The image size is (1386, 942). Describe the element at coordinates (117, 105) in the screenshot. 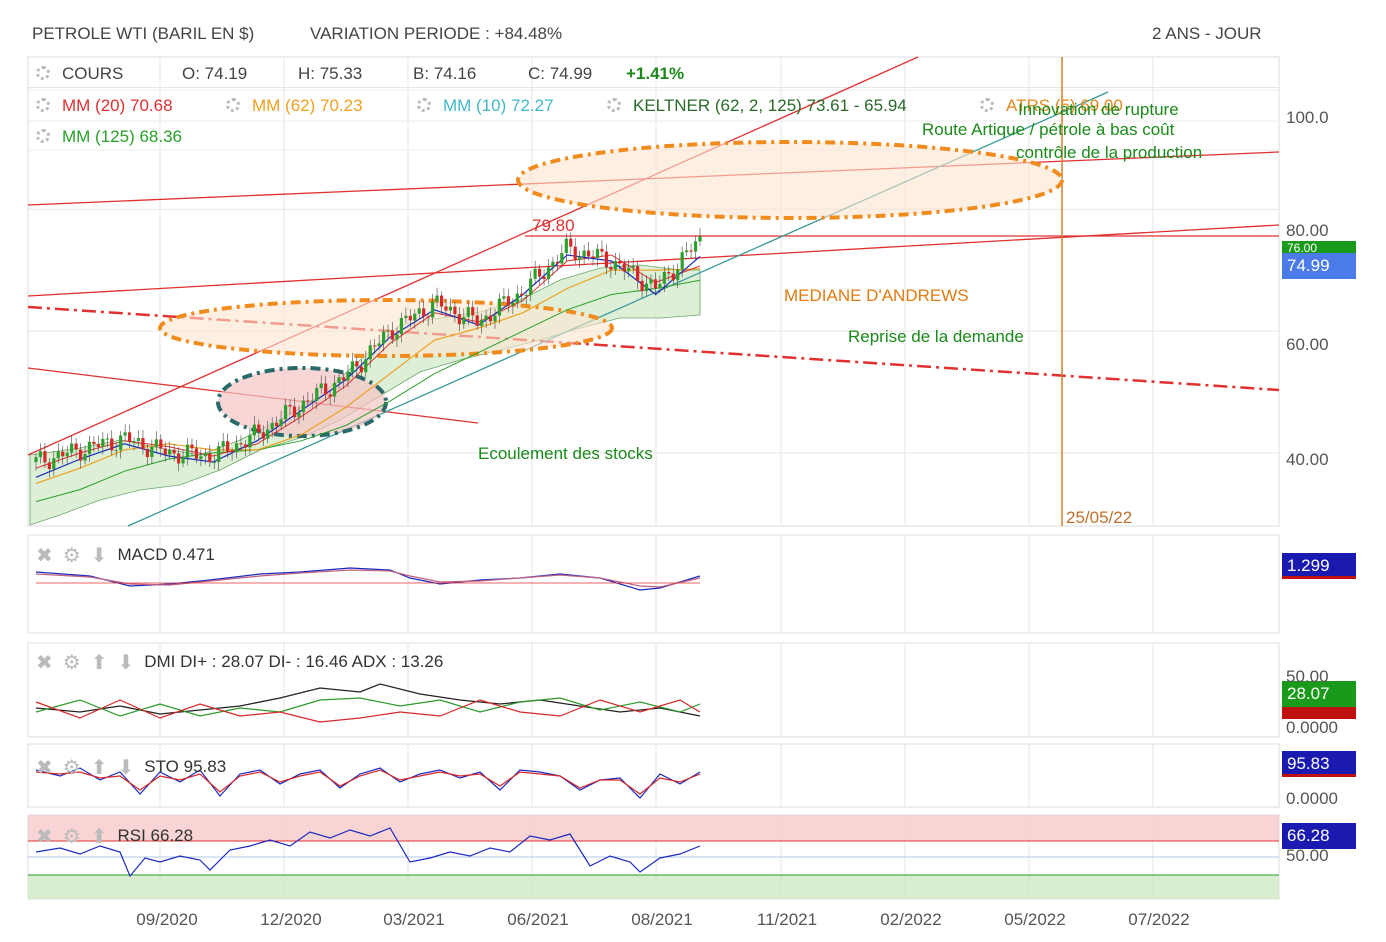

I see `mm20-label: MM (20) 70.68` at that location.